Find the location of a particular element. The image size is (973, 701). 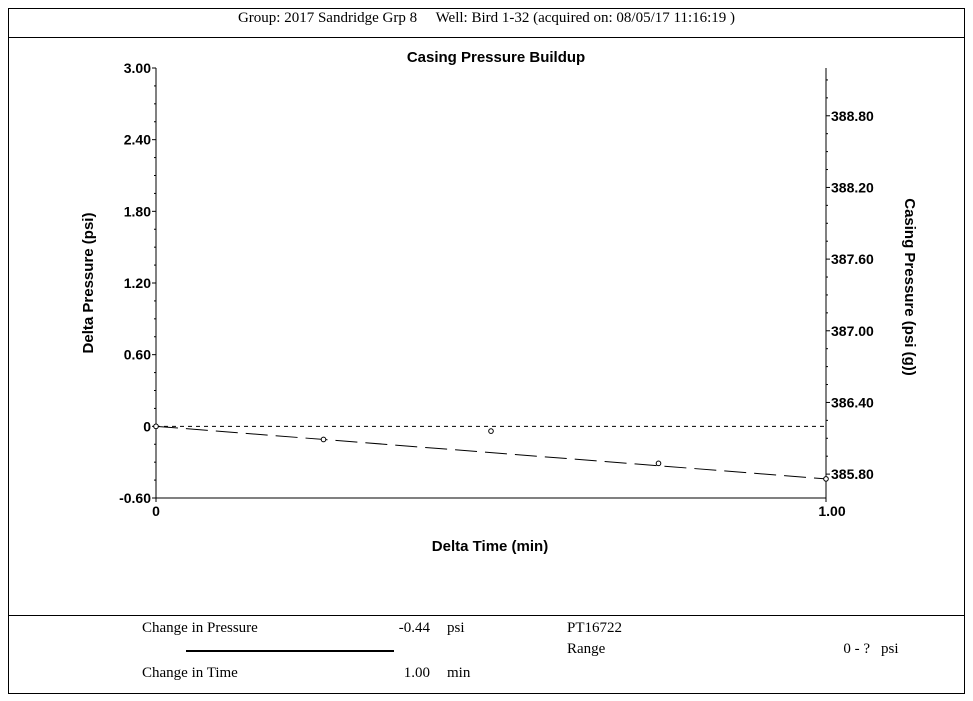

x-tick-label: 1.00 is located at coordinates (831, 511).